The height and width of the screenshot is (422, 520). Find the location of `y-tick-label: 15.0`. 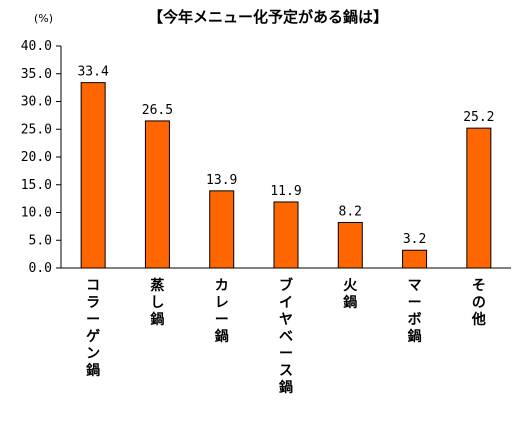

y-tick-label: 15.0 is located at coordinates (36, 185).